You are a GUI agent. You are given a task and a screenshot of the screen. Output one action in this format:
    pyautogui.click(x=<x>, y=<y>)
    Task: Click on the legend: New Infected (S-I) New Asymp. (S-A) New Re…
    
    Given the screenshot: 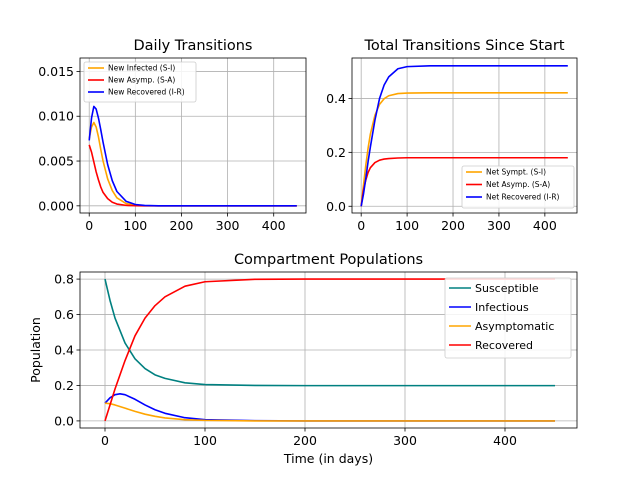 What is the action you would take?
    pyautogui.click(x=140, y=82)
    